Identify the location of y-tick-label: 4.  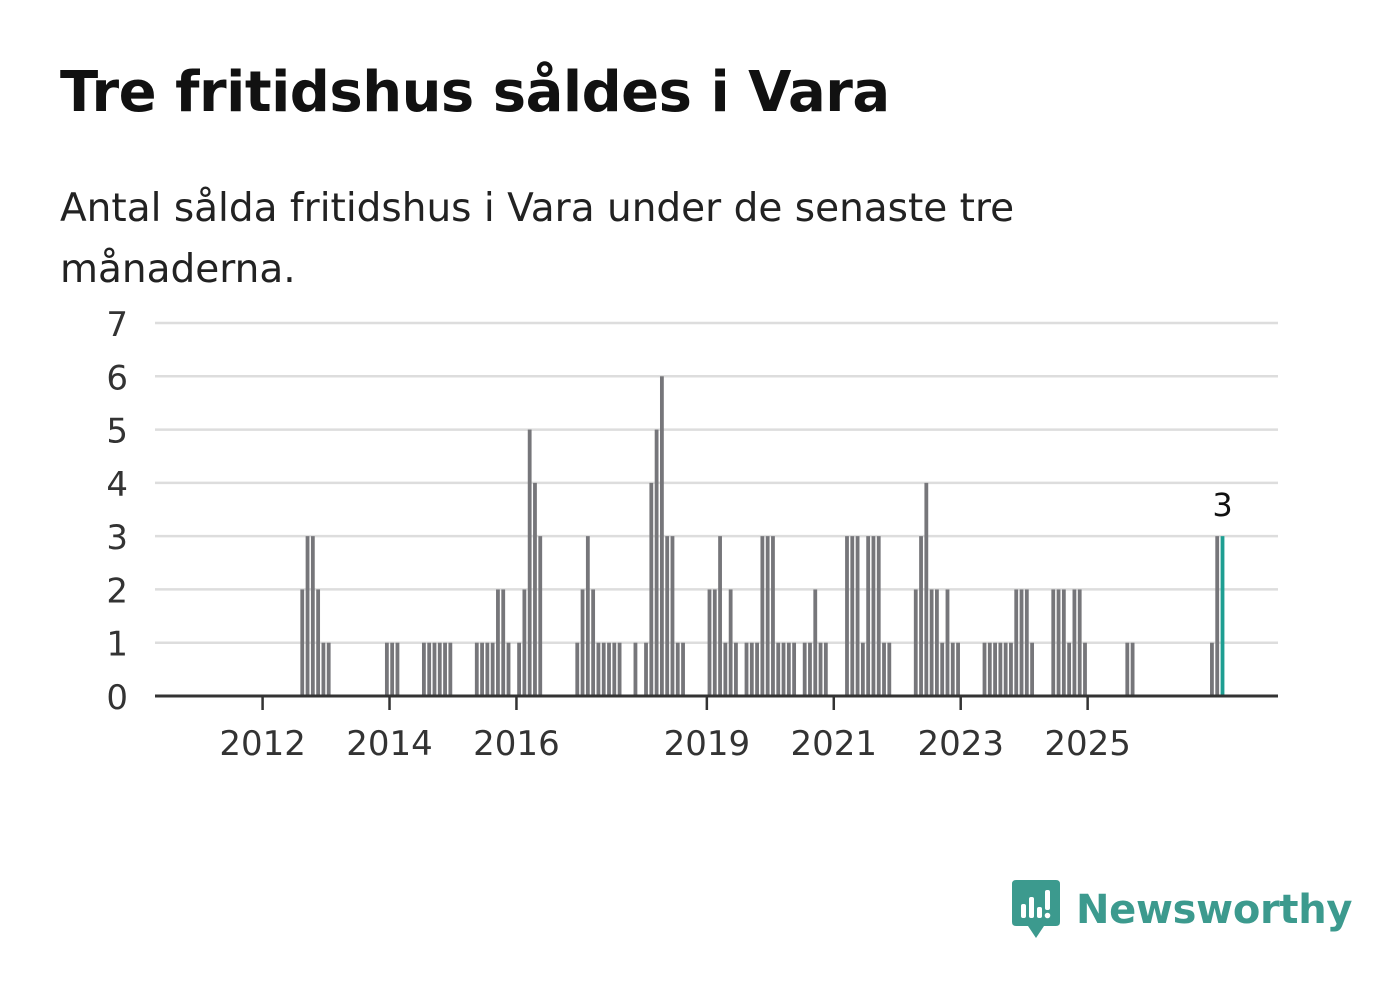
(117, 485).